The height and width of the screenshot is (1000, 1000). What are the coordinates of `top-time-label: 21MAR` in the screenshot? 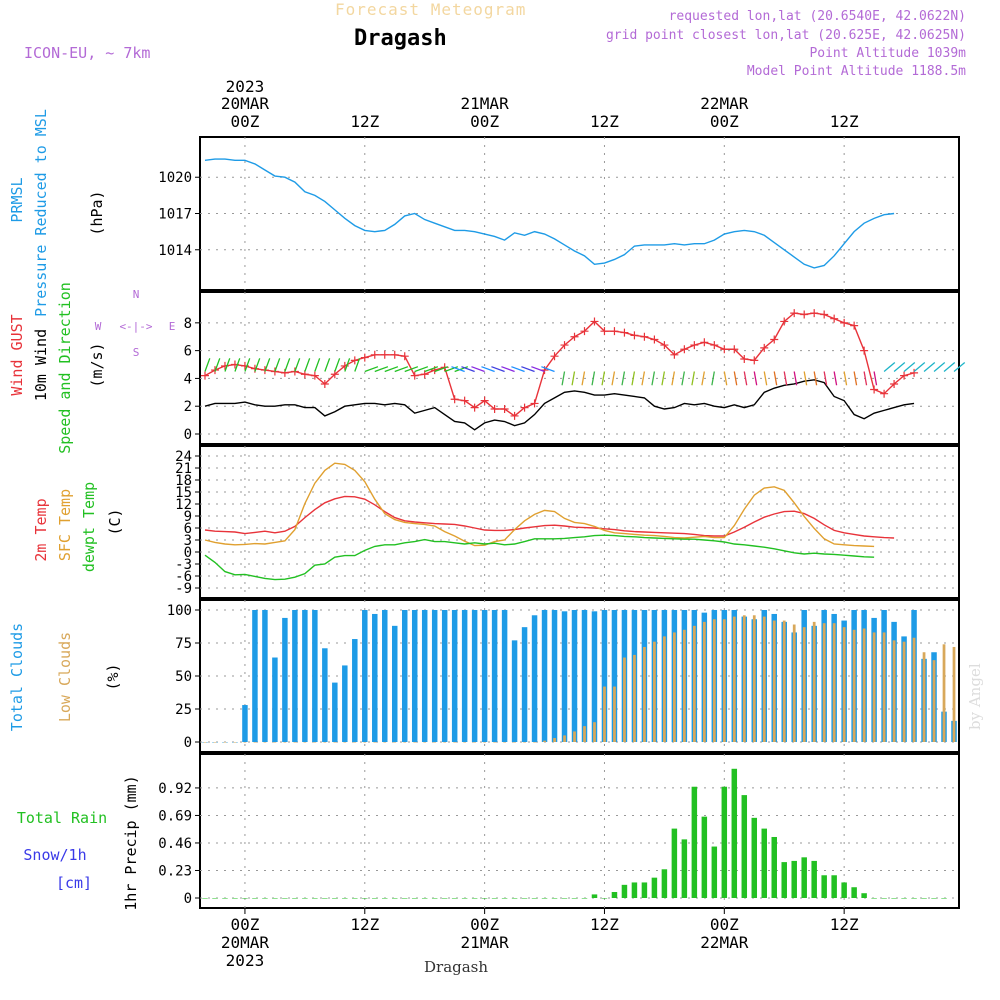 It's located at (485, 103).